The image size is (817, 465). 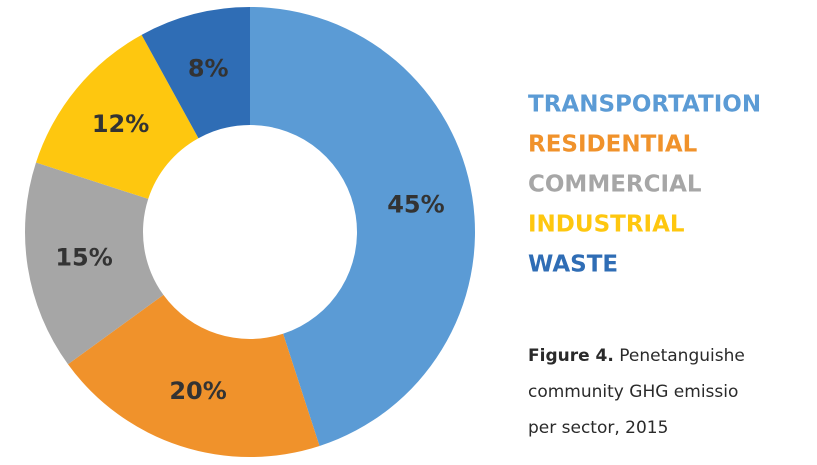 I want to click on value-label: 15%, so click(x=83, y=257).